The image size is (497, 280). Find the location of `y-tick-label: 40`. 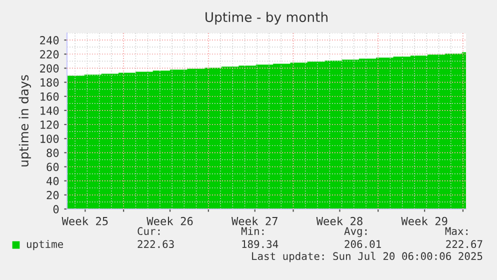

y-tick-label: 40 is located at coordinates (52, 181).